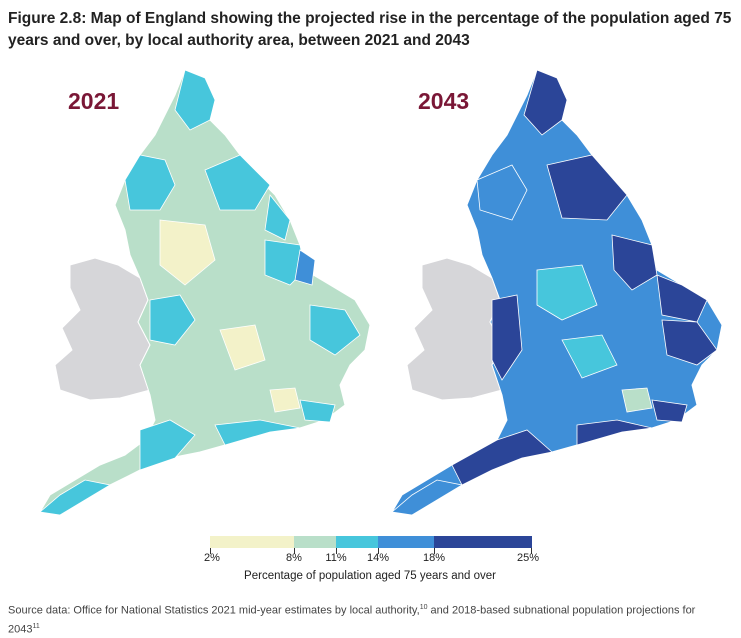  I want to click on cornwall-area-2043, so click(427, 497).